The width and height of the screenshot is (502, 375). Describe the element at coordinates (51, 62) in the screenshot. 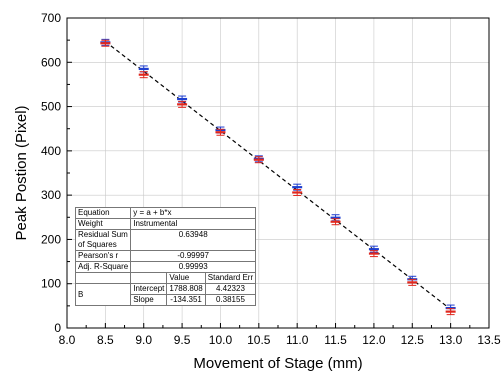

I see `y-tick-label: 600` at that location.